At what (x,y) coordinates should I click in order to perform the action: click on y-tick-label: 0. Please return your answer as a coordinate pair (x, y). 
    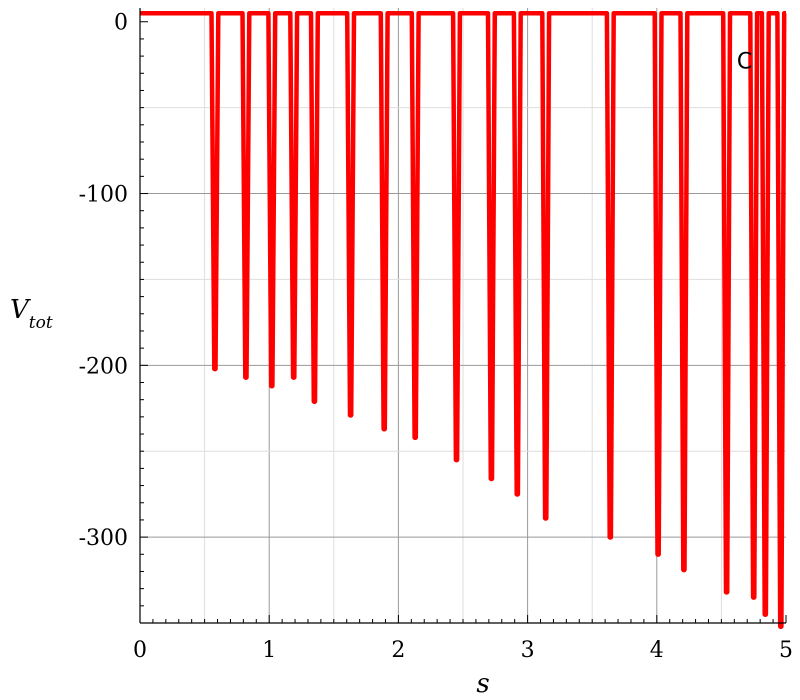
    Looking at the image, I should click on (121, 23).